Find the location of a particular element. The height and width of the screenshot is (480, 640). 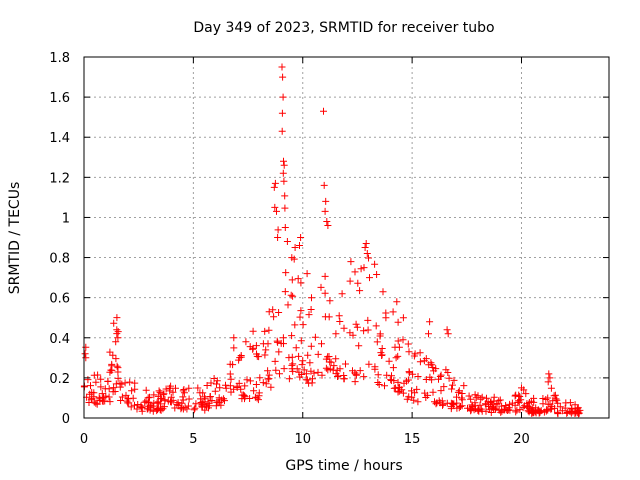

x-tick-label: 10 is located at coordinates (302, 439).